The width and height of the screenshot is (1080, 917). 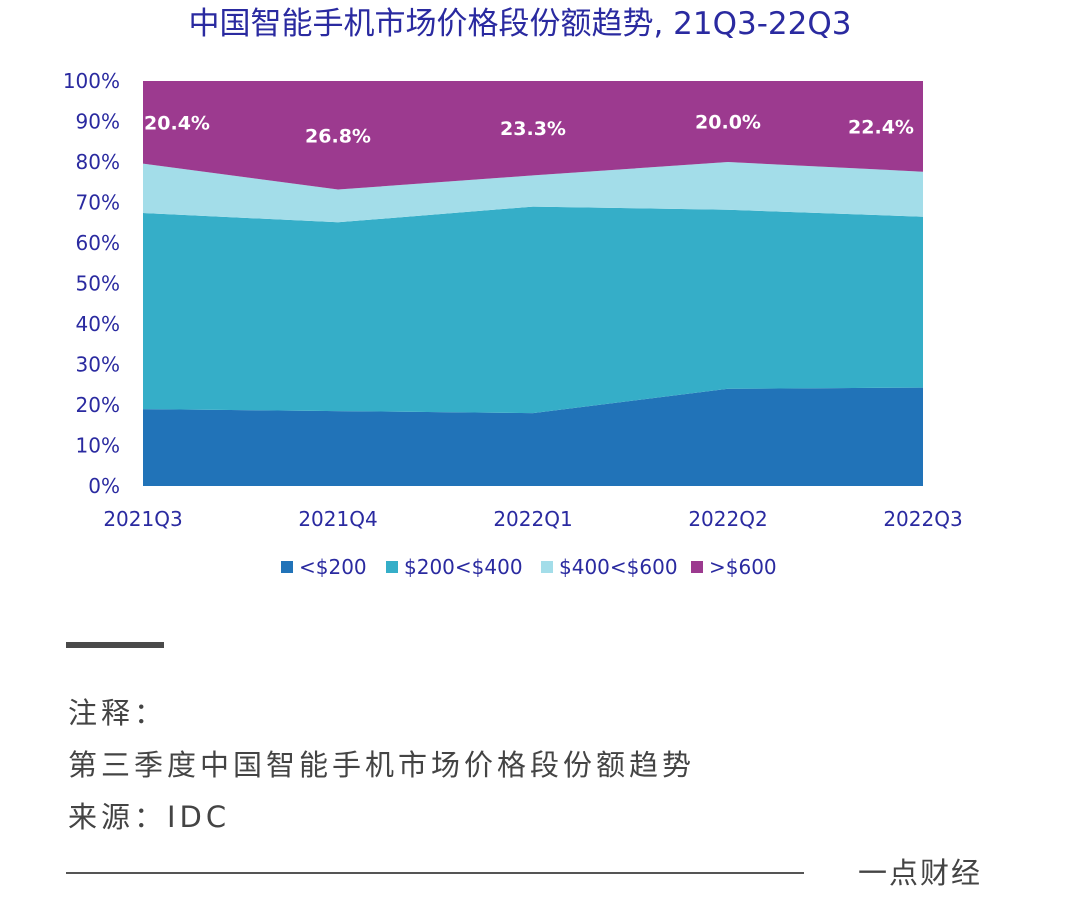 I want to click on y-tick-label: 20%, so click(x=98, y=405).